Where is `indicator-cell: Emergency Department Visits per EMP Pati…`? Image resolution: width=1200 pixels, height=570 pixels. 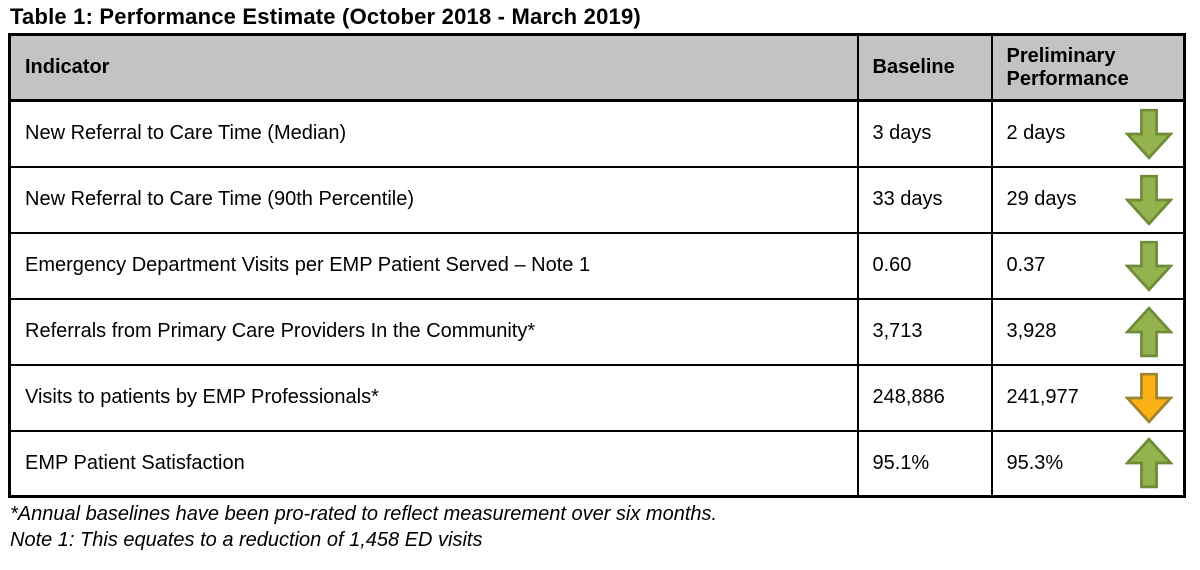
indicator-cell: Emergency Department Visits per EMP Pati… is located at coordinates (433, 265).